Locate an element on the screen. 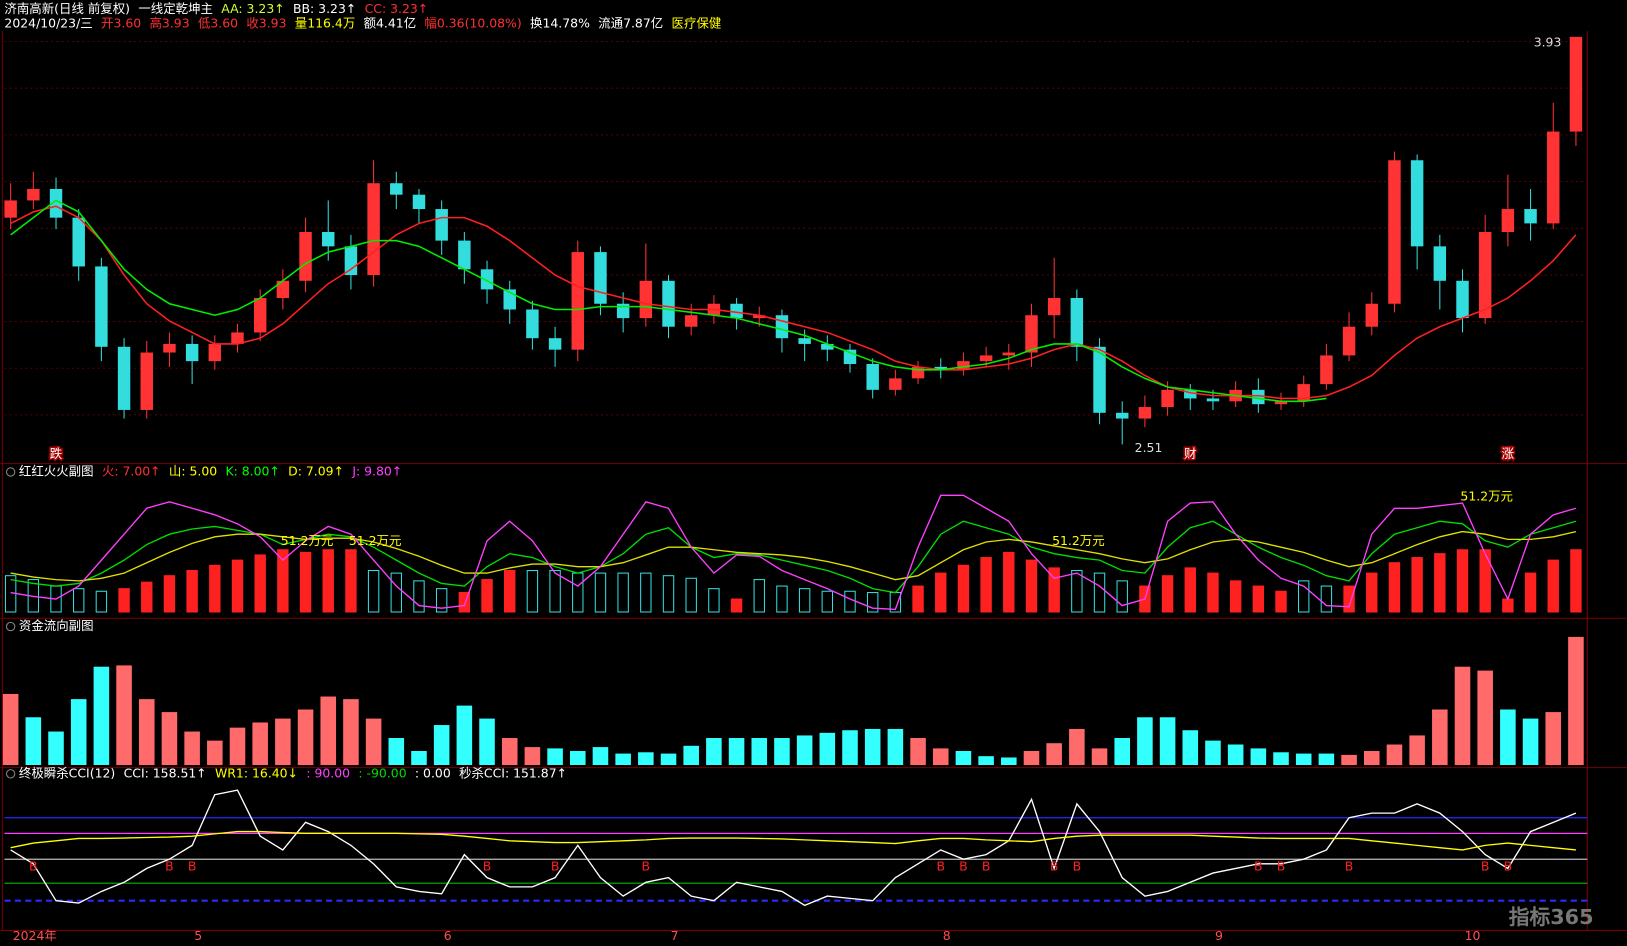 The width and height of the screenshot is (1627, 946). event-label: 涨 is located at coordinates (1508, 453).